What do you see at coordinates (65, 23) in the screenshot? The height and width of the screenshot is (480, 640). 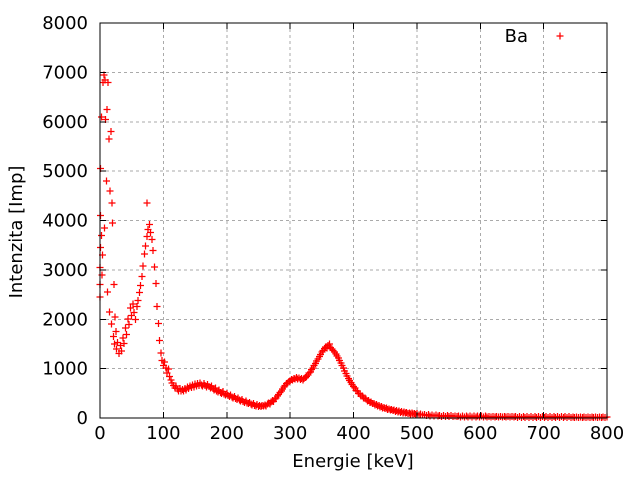 I see `y-tick-label: 8000` at bounding box center [65, 23].